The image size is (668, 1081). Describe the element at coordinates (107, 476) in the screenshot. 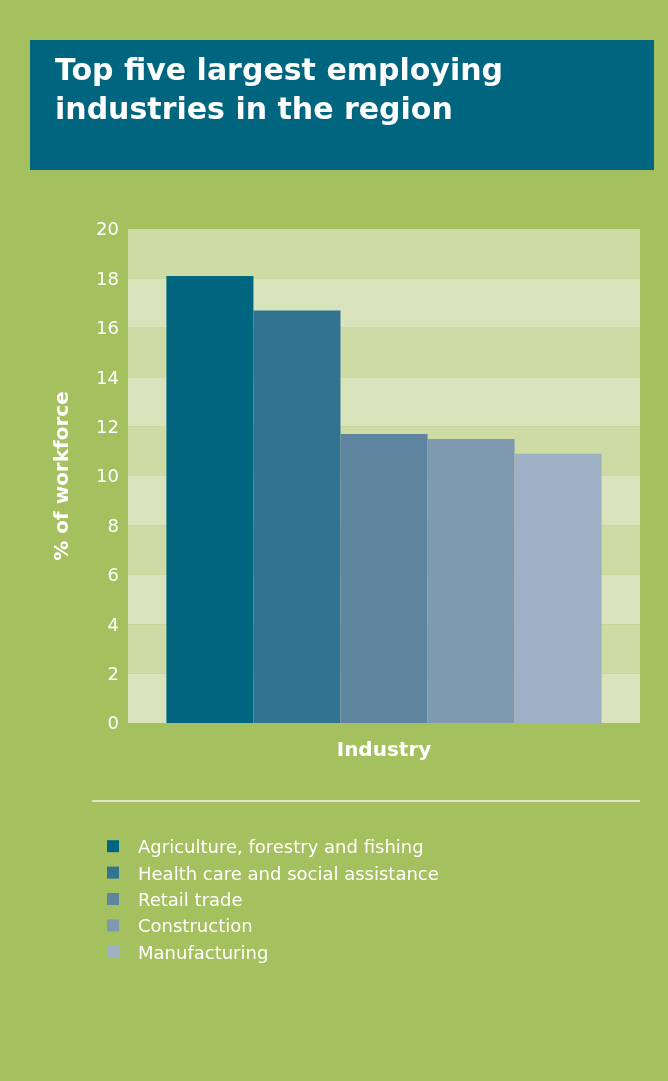

I see `y-tick-label: 10` at that location.